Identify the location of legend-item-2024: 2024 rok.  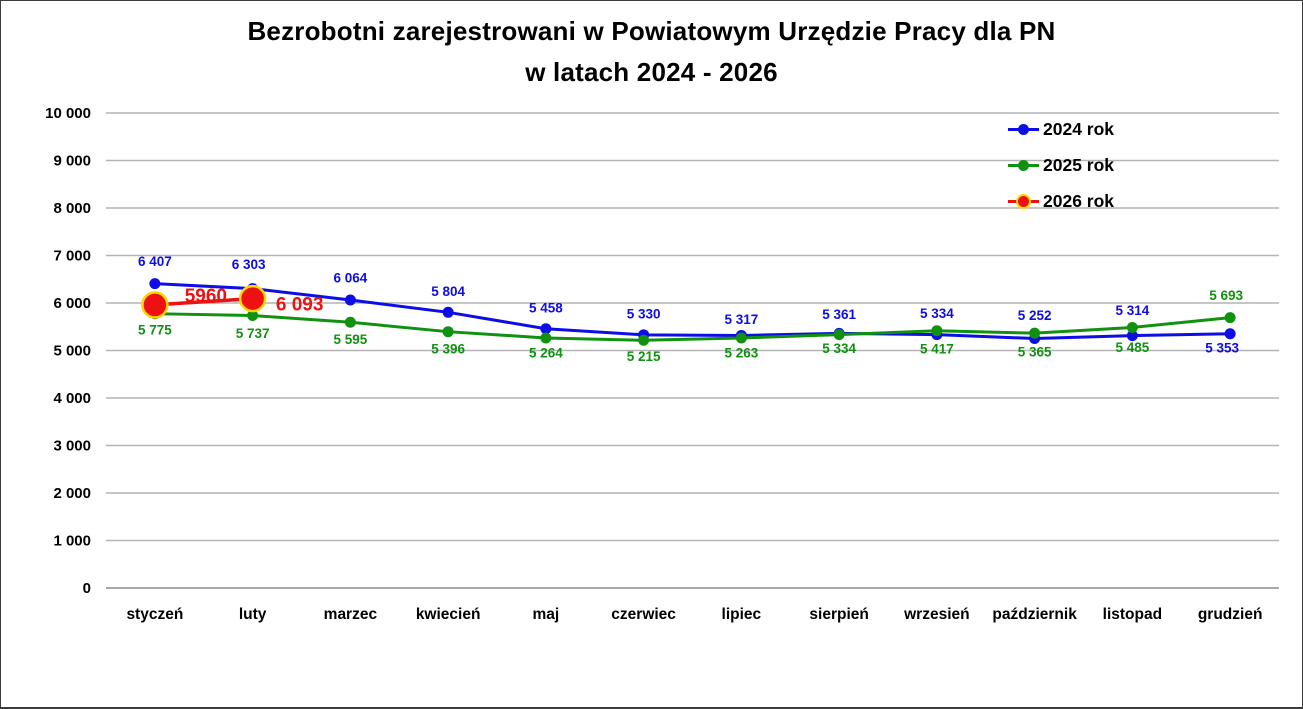
(1061, 129).